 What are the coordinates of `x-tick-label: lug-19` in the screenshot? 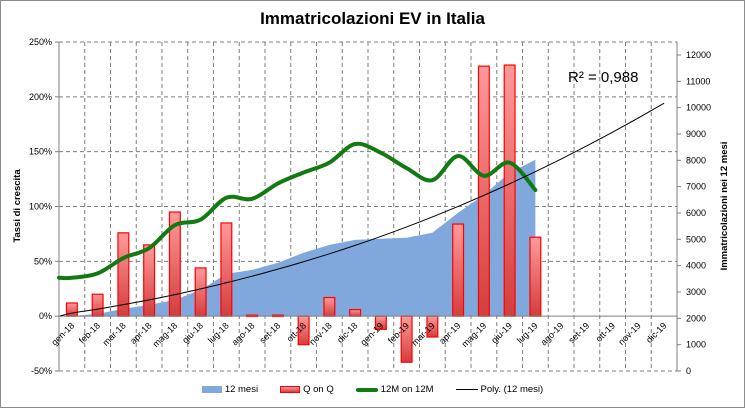 It's located at (527, 333).